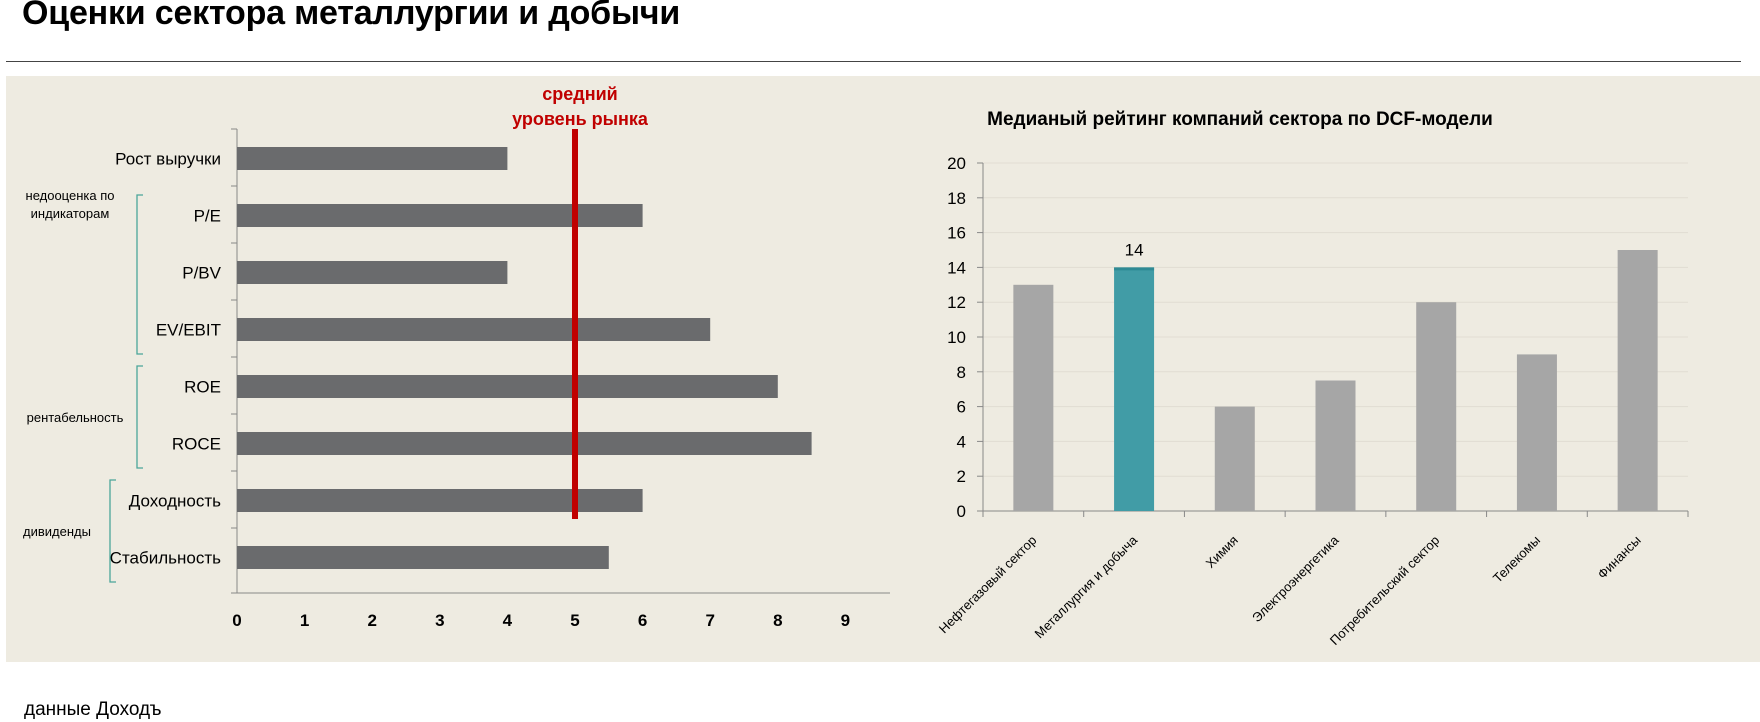 The image size is (1760, 722). Describe the element at coordinates (188, 330) in the screenshot. I see `category-label: EV/EBIT` at that location.